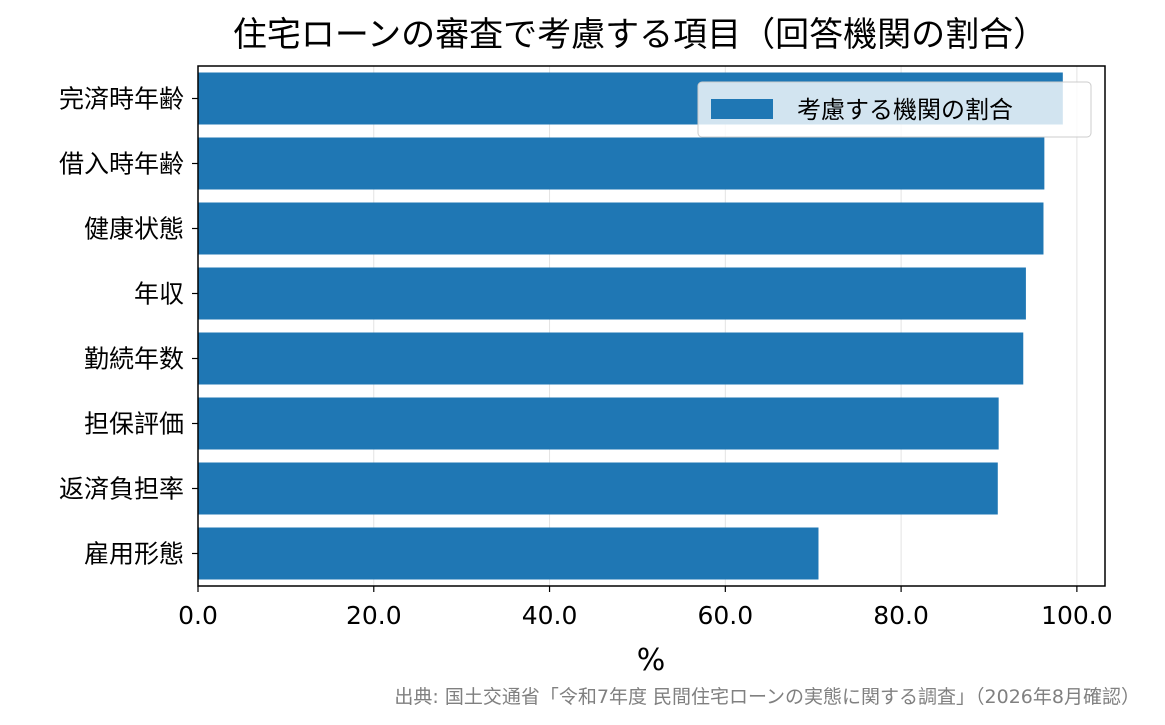 The width and height of the screenshot is (1165, 725). Describe the element at coordinates (121, 164) in the screenshot. I see `y-tick-label: 借入時年齢` at that location.